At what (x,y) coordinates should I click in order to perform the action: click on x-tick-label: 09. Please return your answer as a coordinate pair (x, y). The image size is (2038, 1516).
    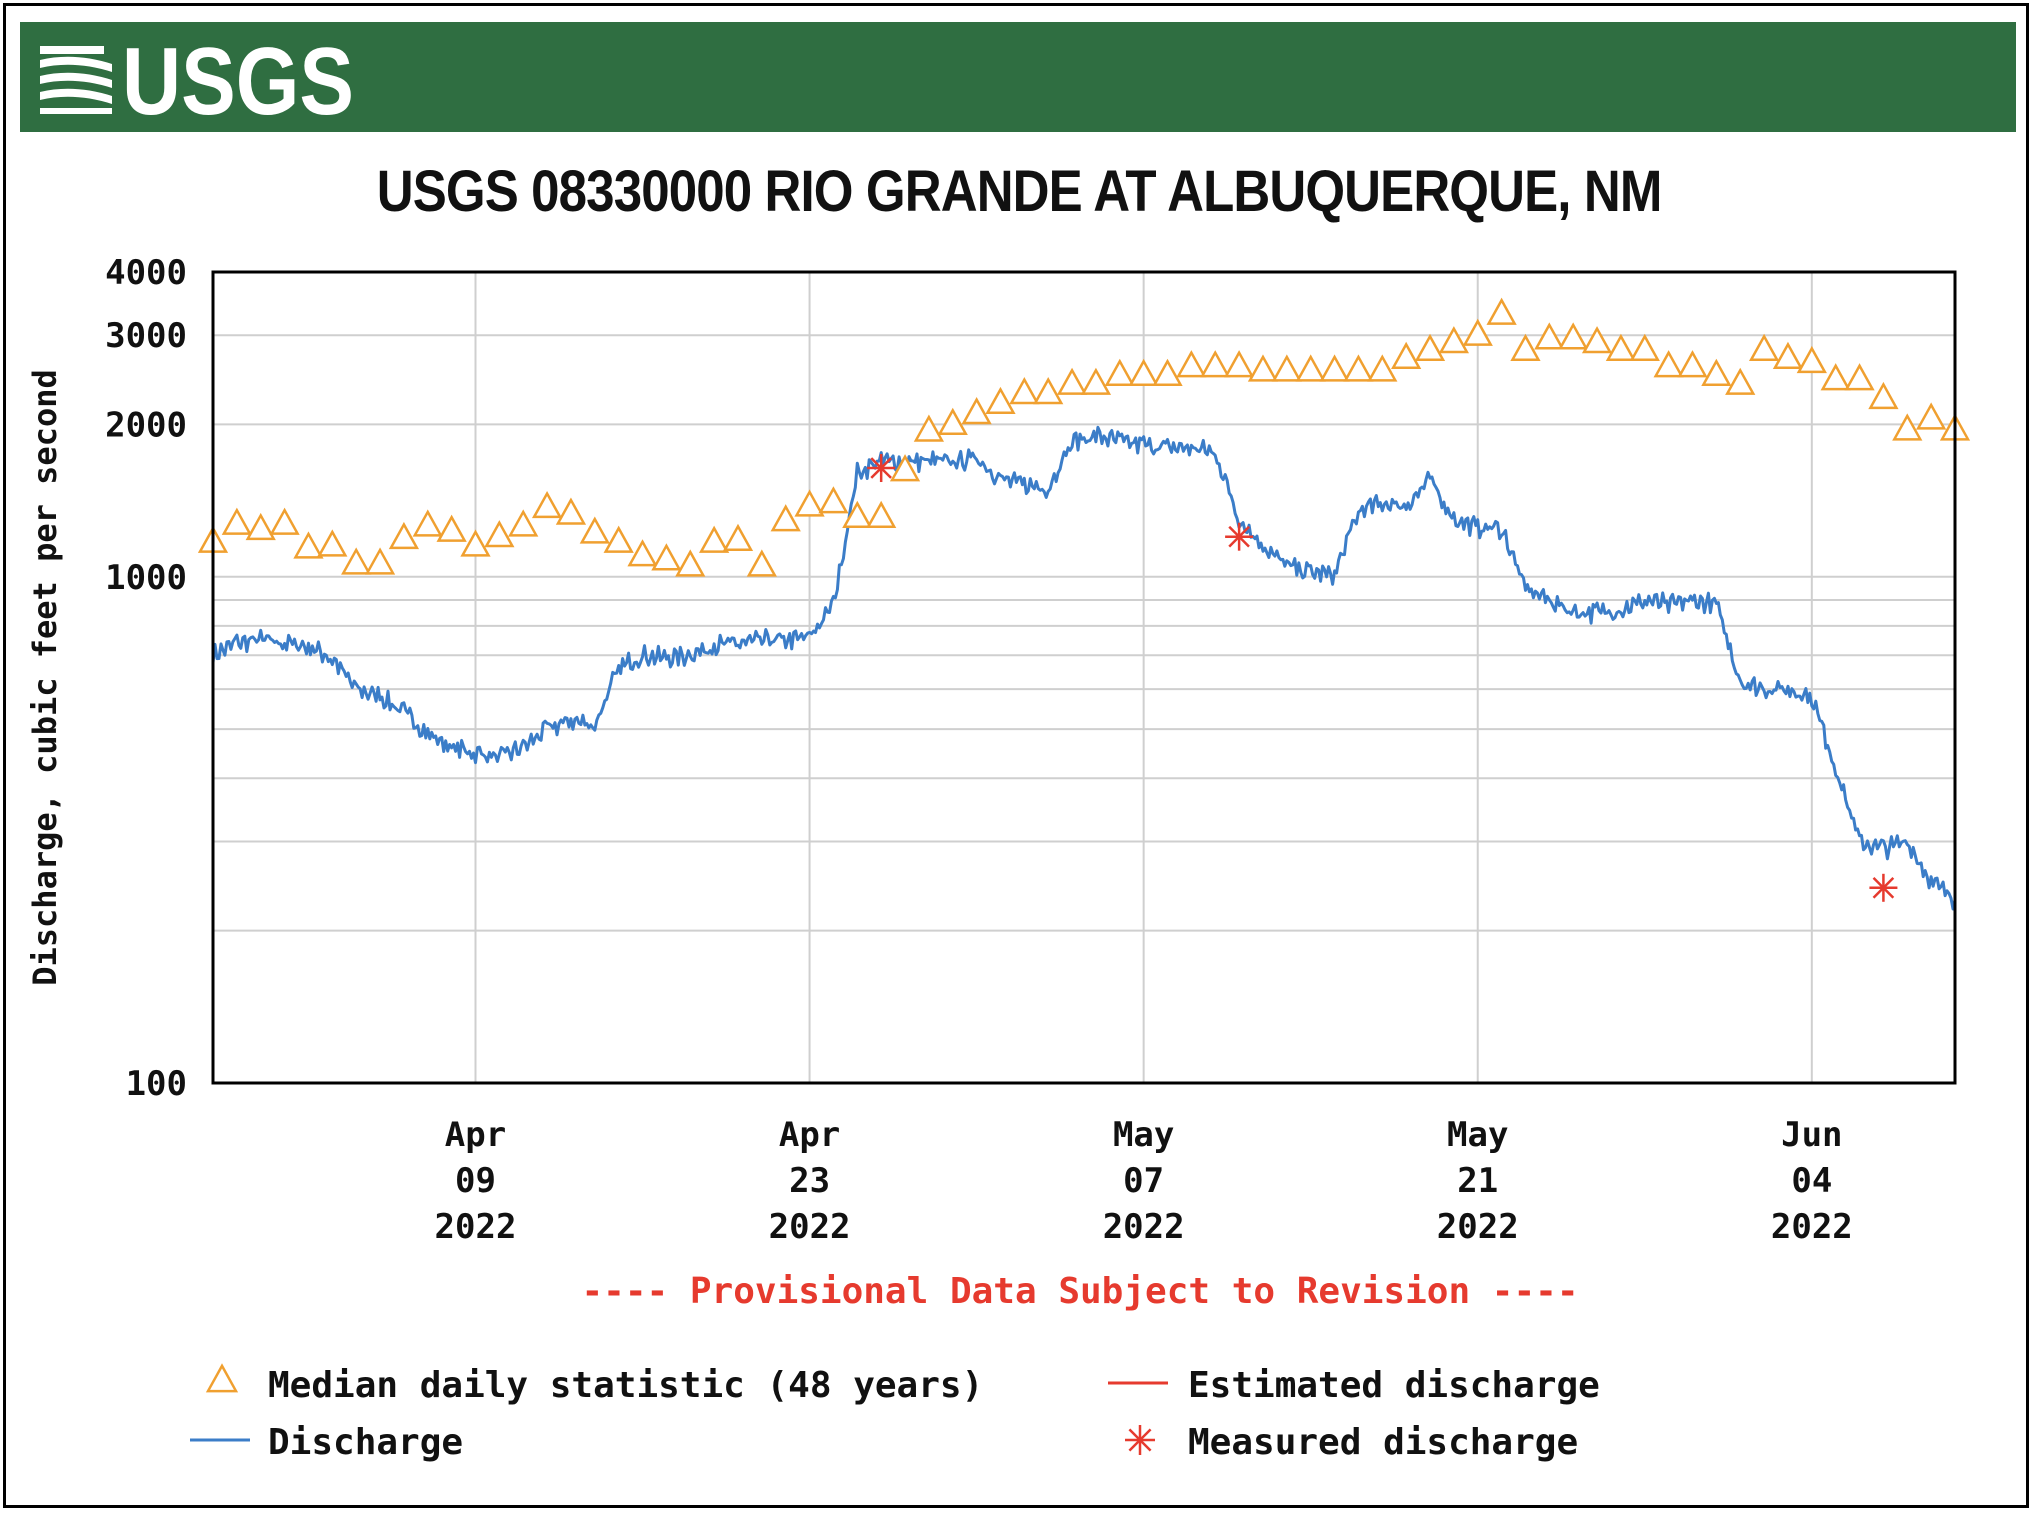
    Looking at the image, I should click on (475, 1181).